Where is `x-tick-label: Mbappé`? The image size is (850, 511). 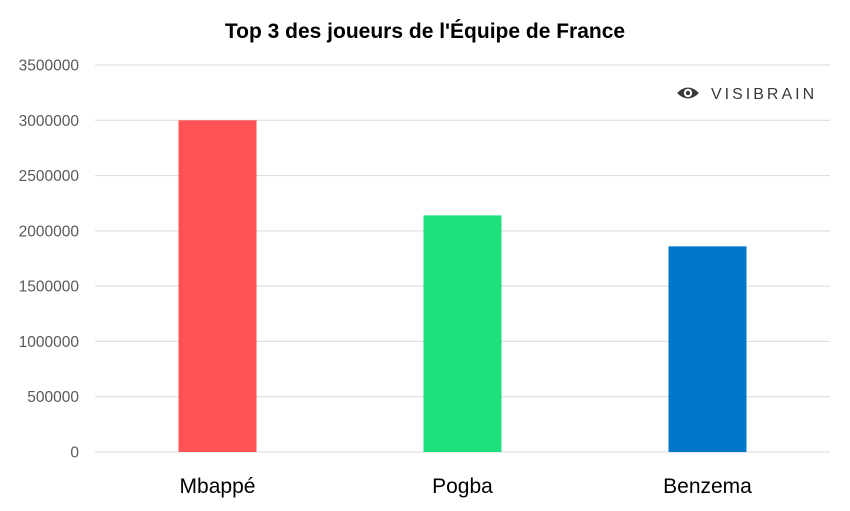
x-tick-label: Mbappé is located at coordinates (218, 486).